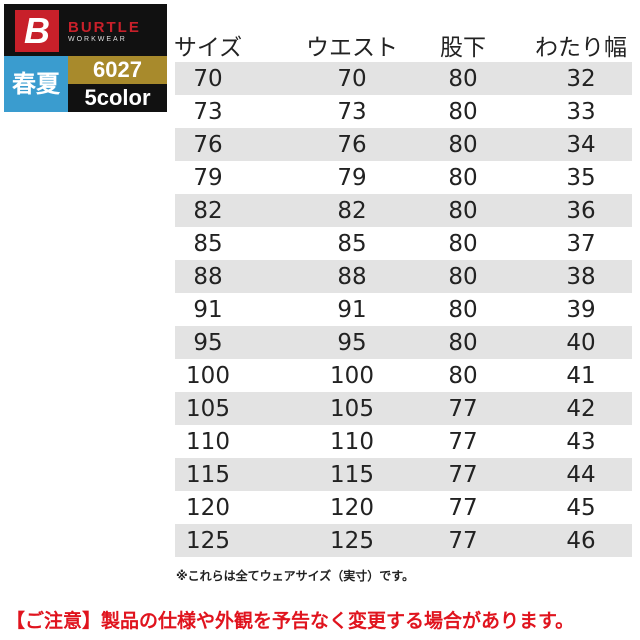  Describe the element at coordinates (37, 31) in the screenshot. I see `b-logo-icon: B` at that location.